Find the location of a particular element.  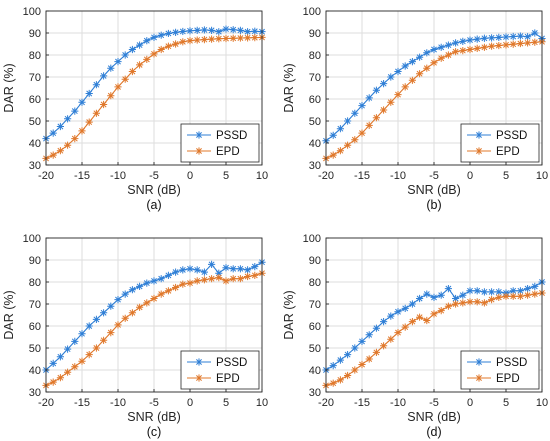

subplot-caption: (c) is located at coordinates (154, 432).